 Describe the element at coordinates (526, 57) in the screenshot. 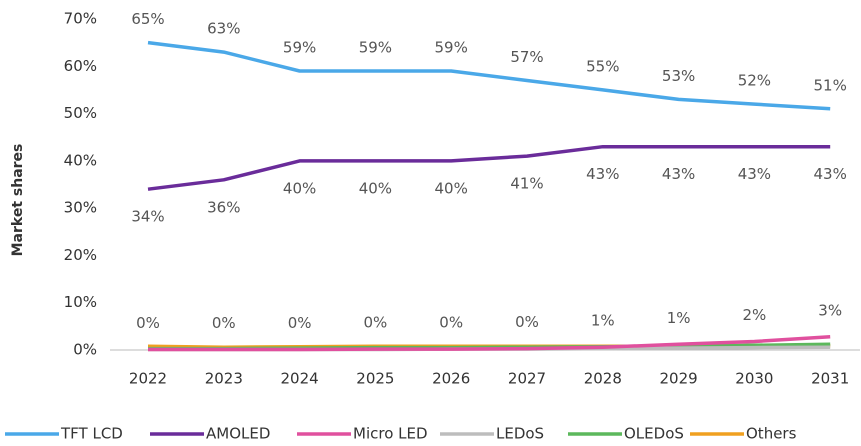

I see `data-label: 57%` at that location.